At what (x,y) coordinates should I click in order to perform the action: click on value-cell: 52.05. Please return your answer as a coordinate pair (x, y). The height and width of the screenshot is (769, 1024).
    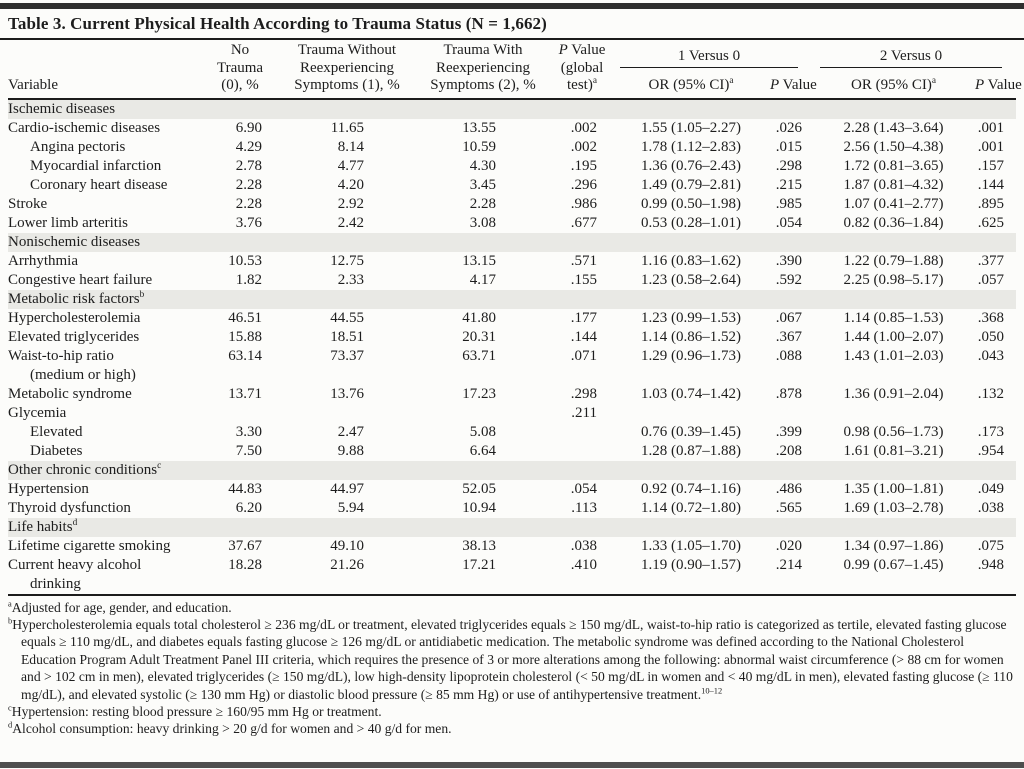
    Looking at the image, I should click on (479, 488).